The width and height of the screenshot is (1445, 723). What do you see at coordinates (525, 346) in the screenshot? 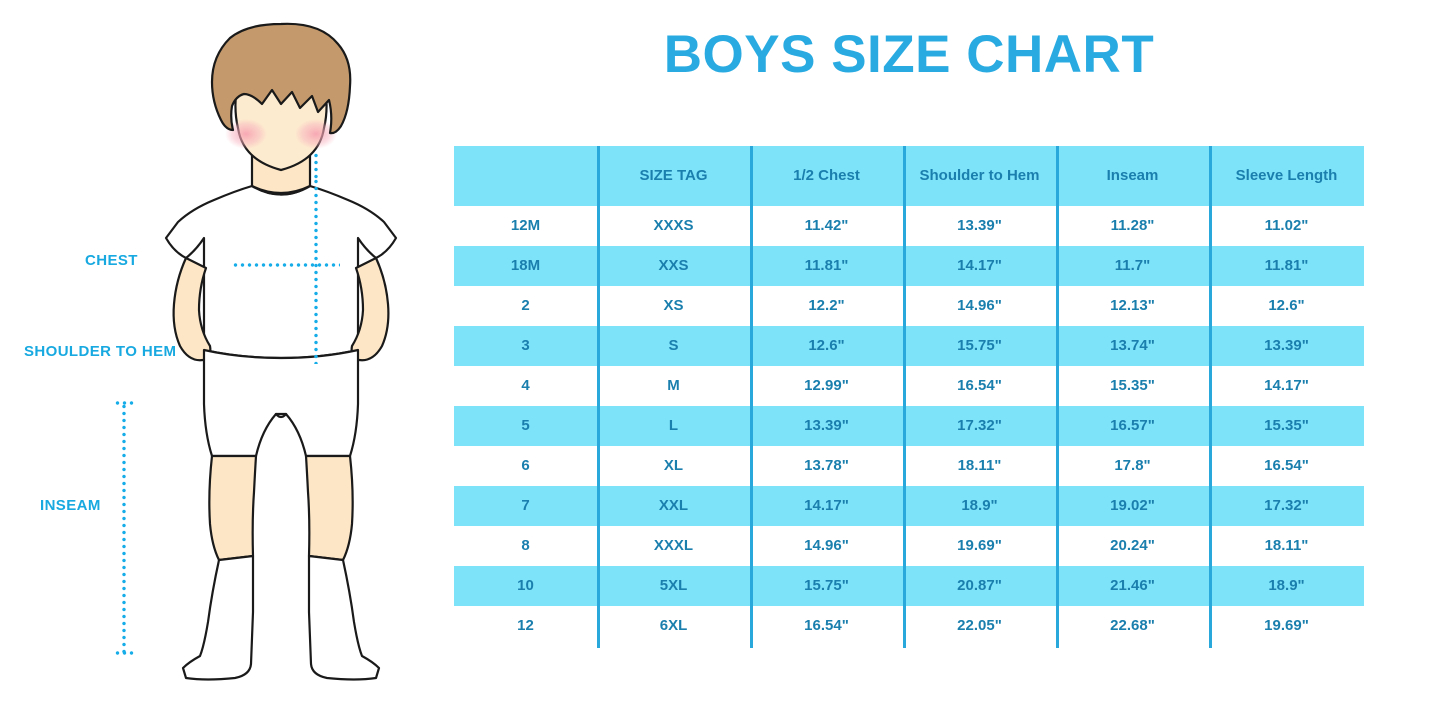
I see `cell-size: 3` at bounding box center [525, 346].